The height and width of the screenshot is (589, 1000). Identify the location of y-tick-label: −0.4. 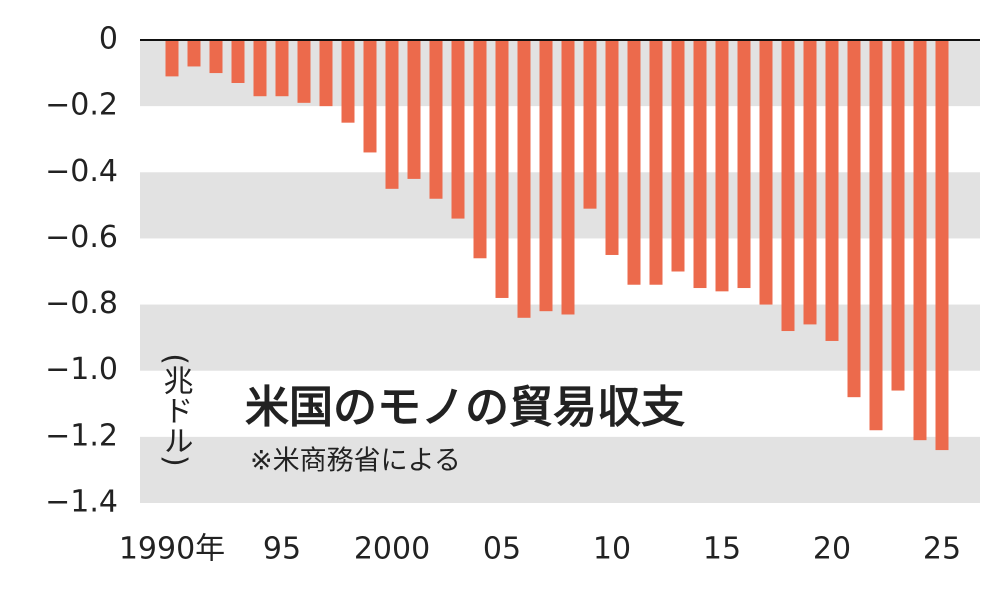
(81, 171).